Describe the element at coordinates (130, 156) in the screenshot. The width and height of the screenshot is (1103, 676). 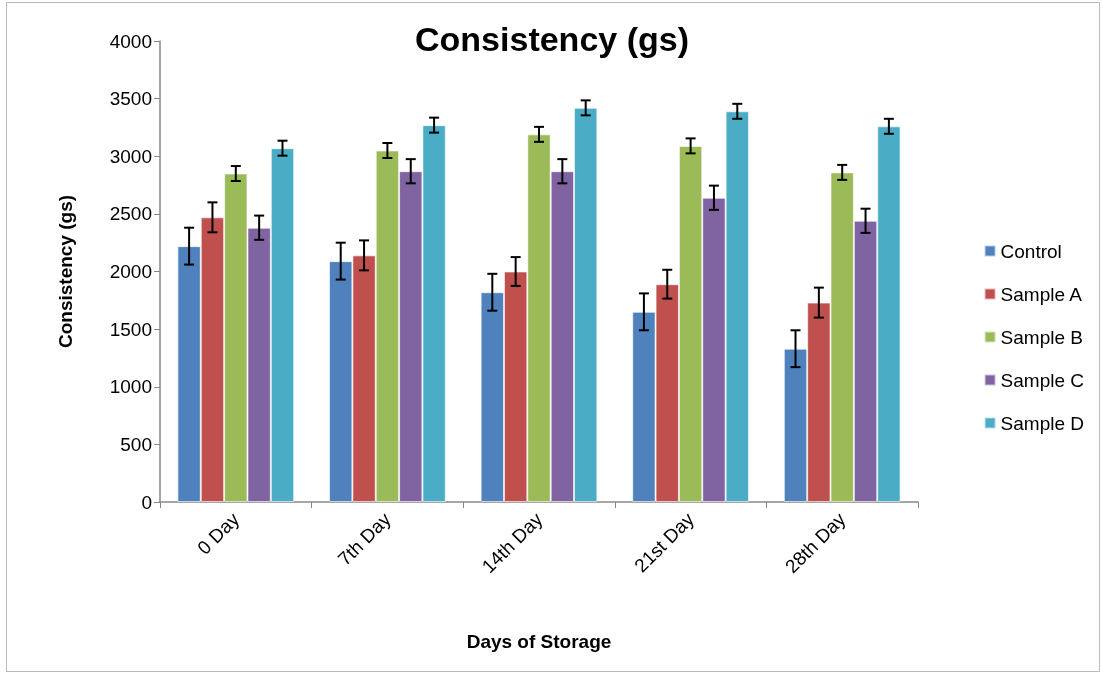
I see `y-tick-label: 3000` at that location.